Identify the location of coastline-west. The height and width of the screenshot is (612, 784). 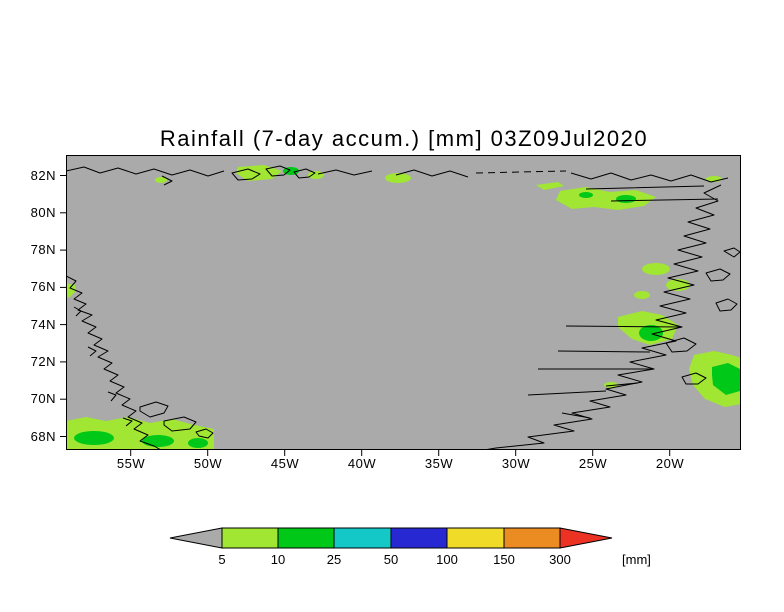
(114, 362).